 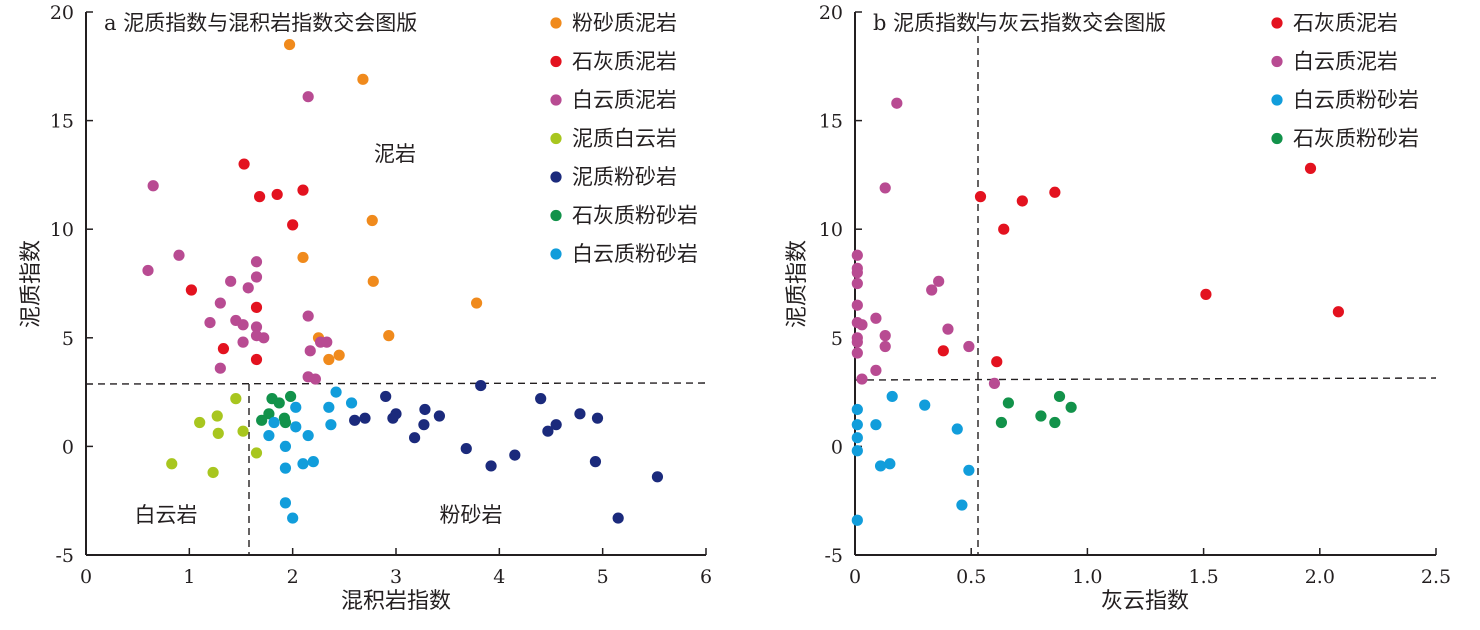 I want to click on panel-a-region-dolomite: 白云岩, so click(x=166, y=515).